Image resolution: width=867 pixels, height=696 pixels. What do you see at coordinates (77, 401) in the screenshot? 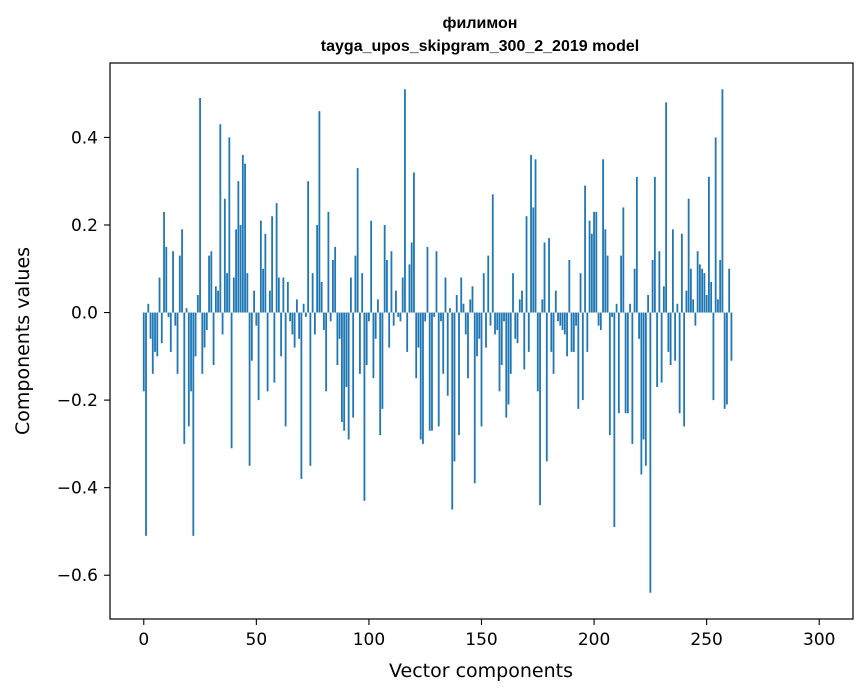
I see `y-tick-label: −0.2` at bounding box center [77, 401].